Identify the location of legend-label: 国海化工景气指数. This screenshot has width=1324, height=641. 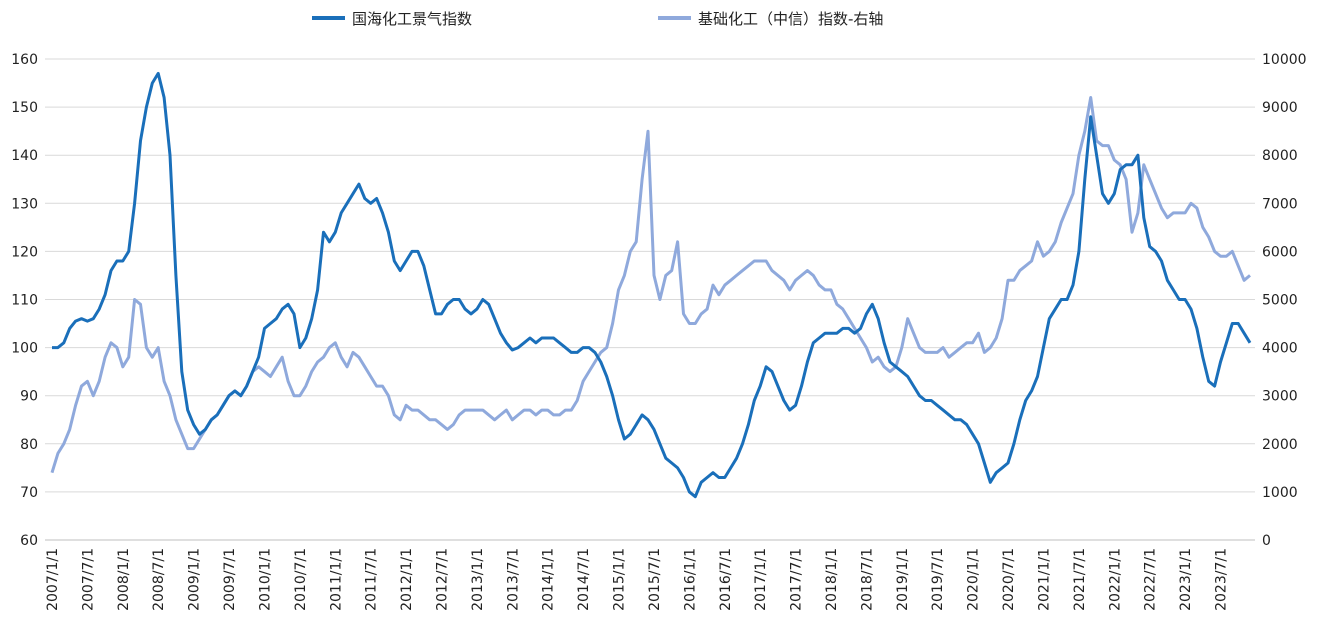
(412, 19).